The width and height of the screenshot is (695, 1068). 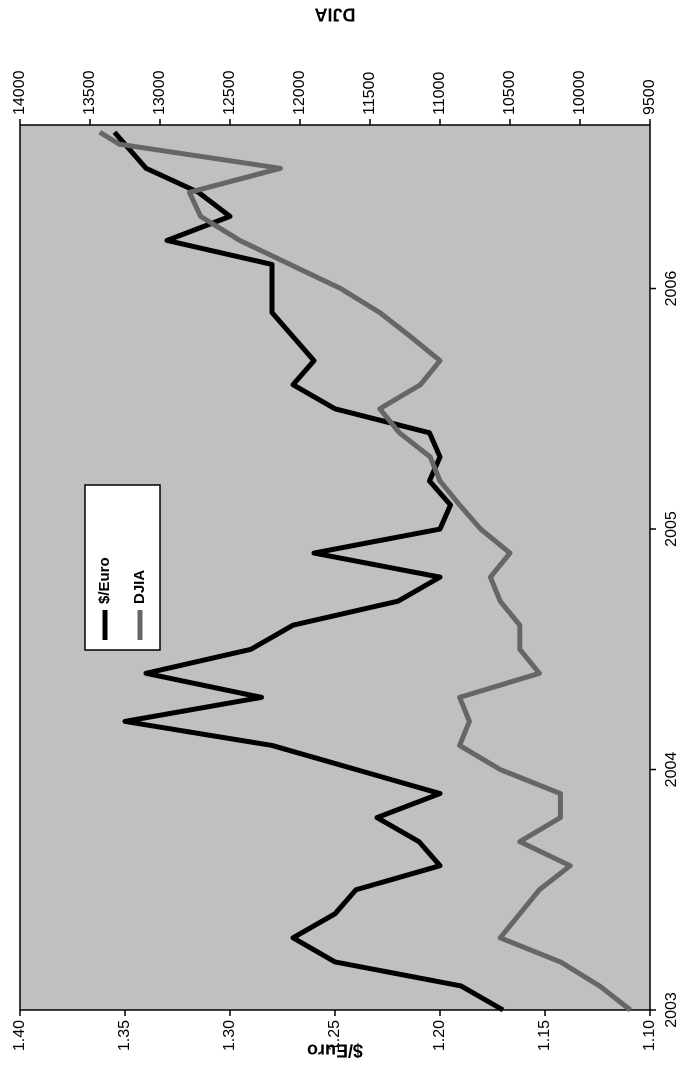 What do you see at coordinates (334, 14) in the screenshot?
I see `y2-axis-title: DJIA` at bounding box center [334, 14].